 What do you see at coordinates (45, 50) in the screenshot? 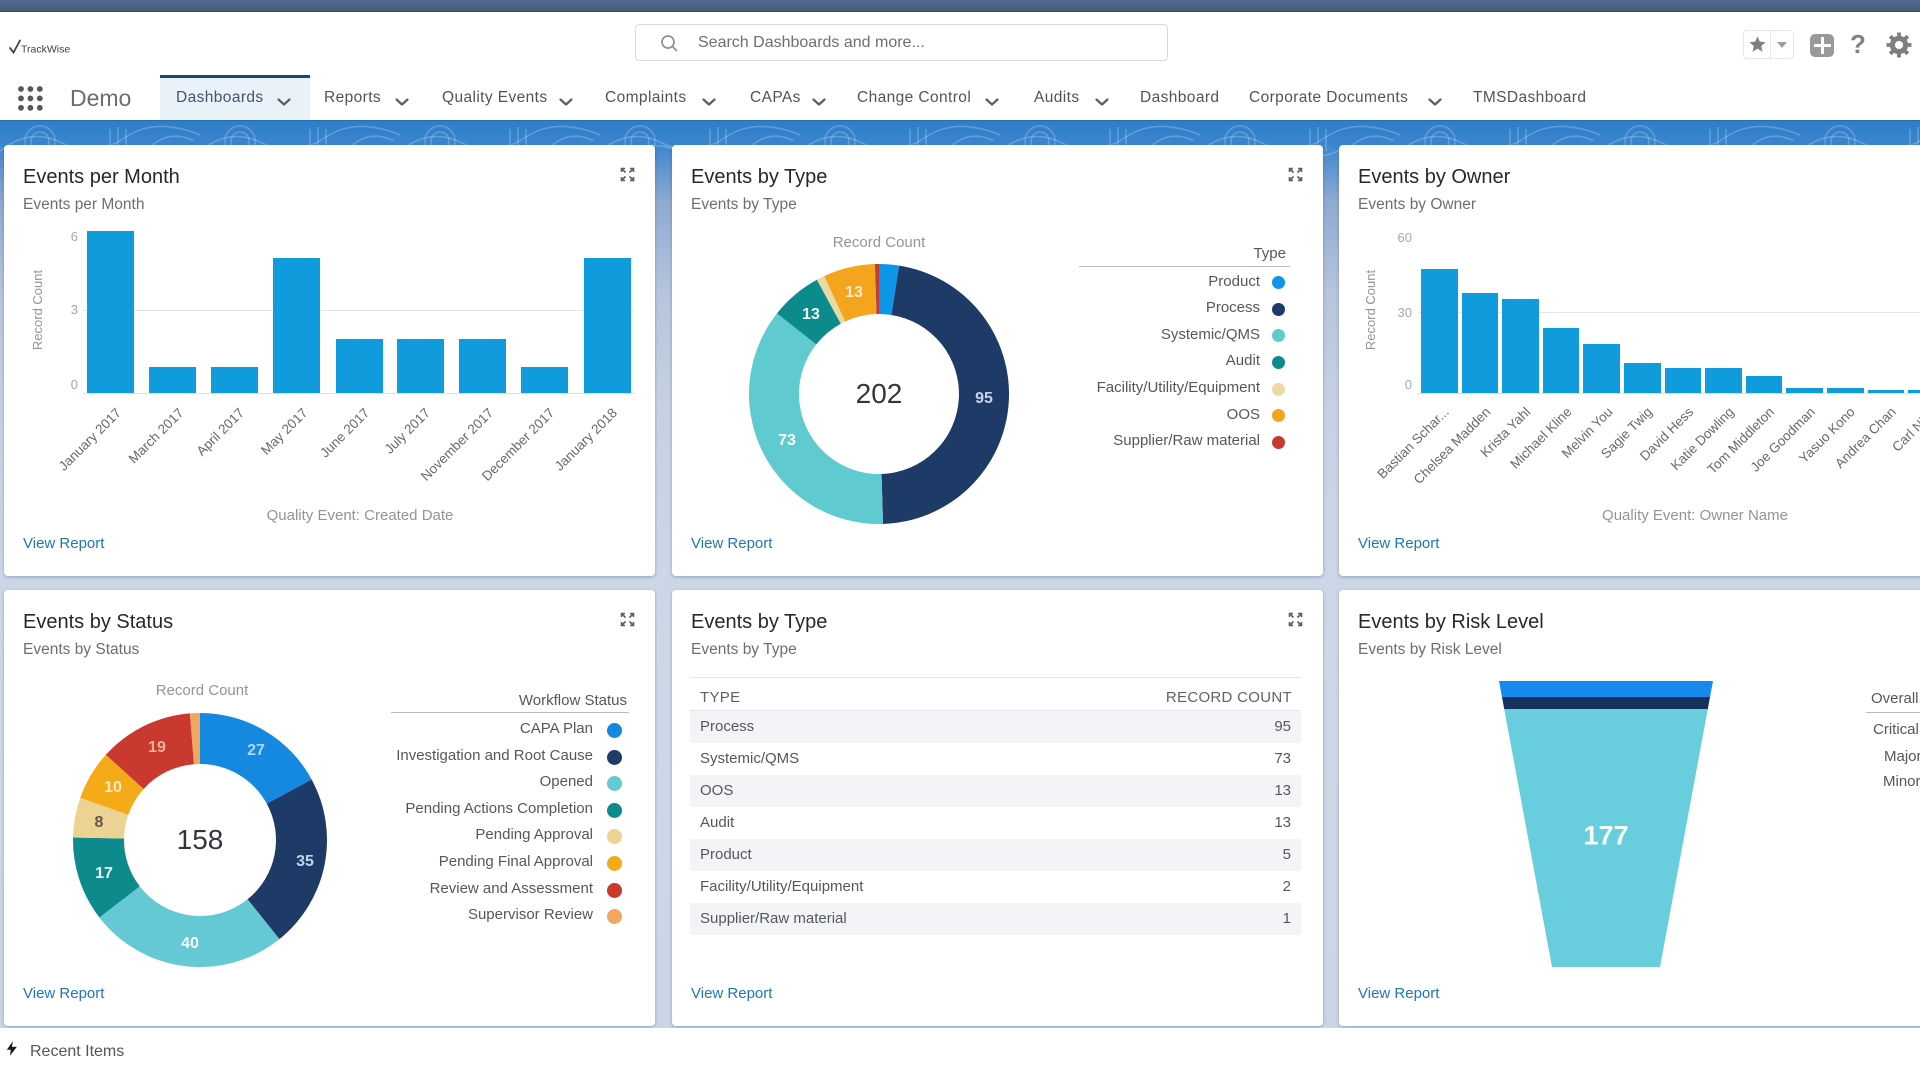
I see `svg-text: TrackWise` at bounding box center [45, 50].